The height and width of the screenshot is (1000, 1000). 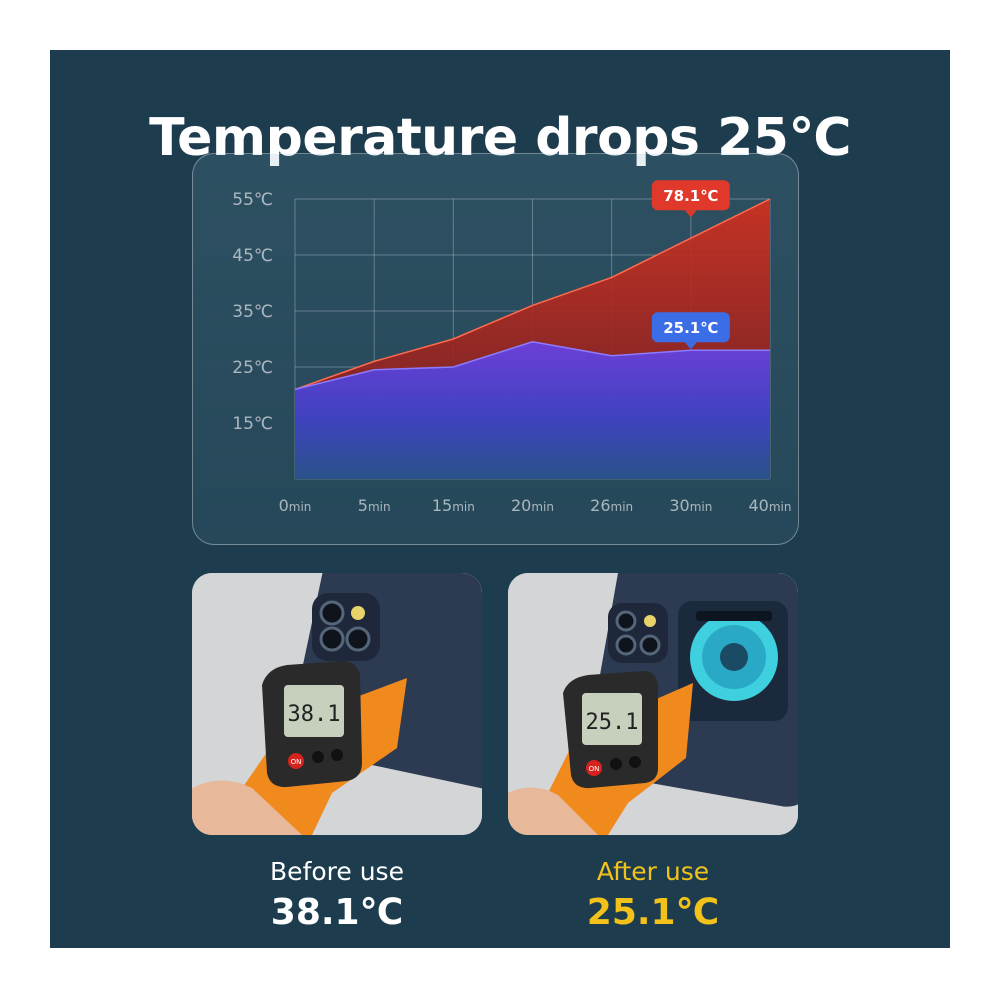 I want to click on after-value: 25.1℃, so click(x=653, y=912).